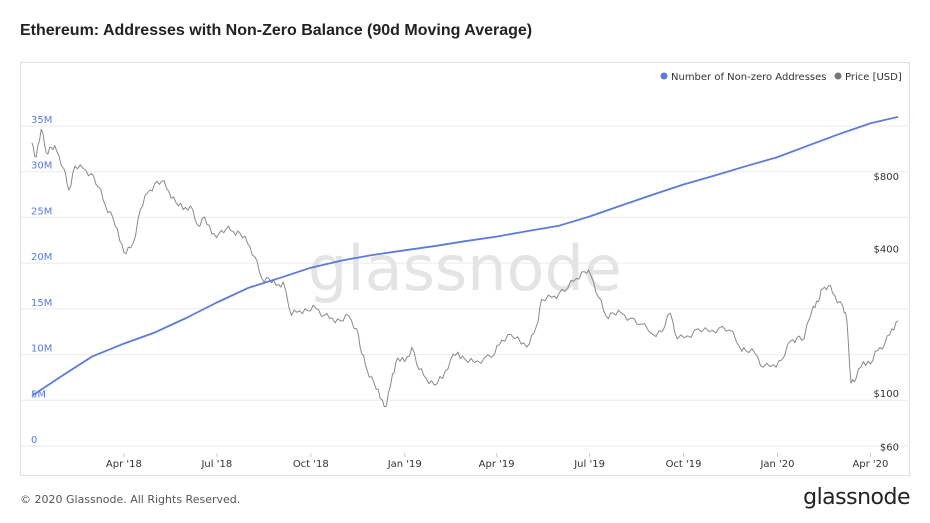  What do you see at coordinates (41, 303) in the screenshot?
I see `left-axis-tick-label: 15M` at bounding box center [41, 303].